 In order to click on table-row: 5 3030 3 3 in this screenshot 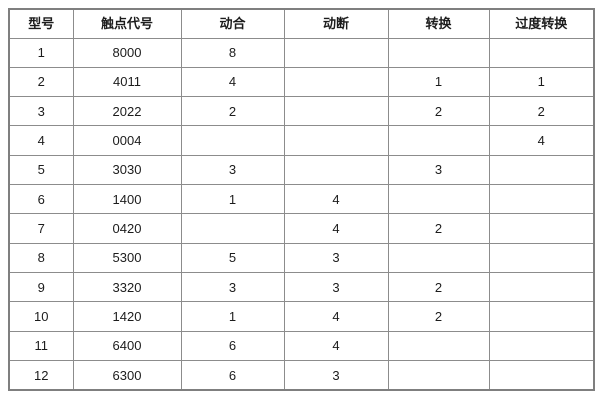, I will do `click(301, 170)`.